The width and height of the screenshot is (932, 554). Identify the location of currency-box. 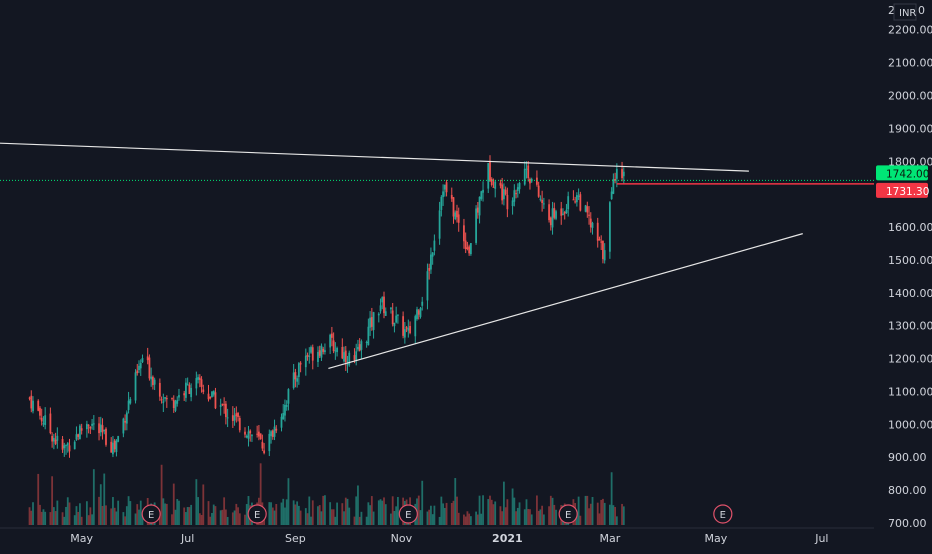
(905, 12).